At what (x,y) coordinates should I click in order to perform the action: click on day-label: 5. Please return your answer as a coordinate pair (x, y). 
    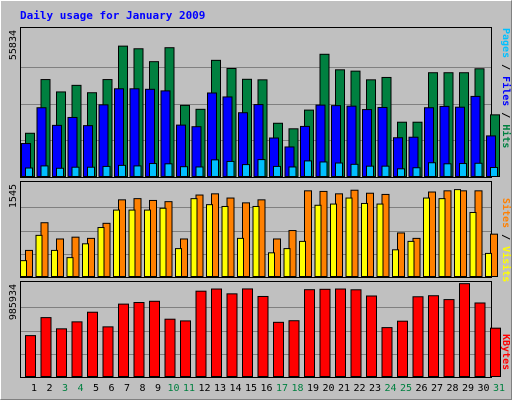
    Looking at the image, I should click on (96, 388).